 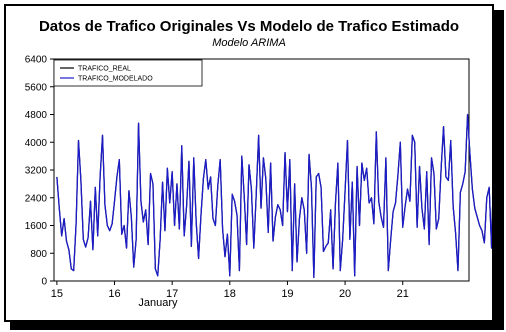 I want to click on y-axis: 0 800 1600 2400 3200 4000 4800 5600 6400, so click(x=39, y=171).